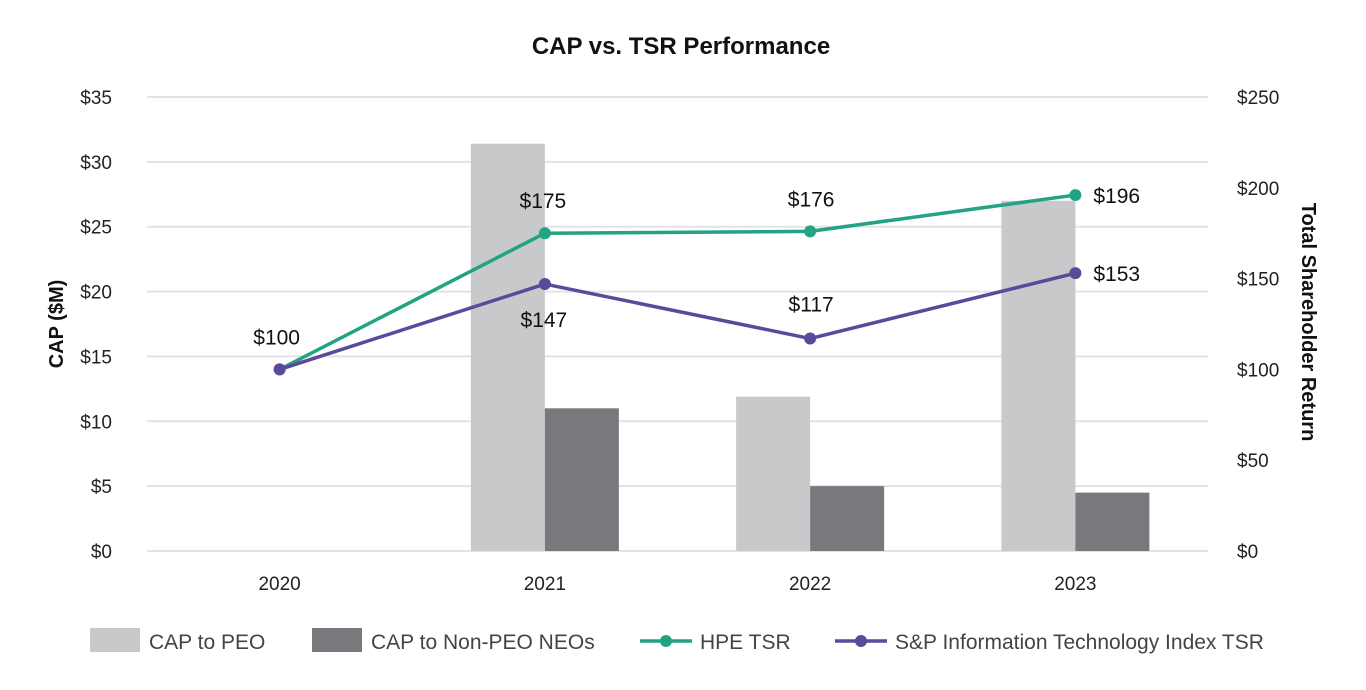 The height and width of the screenshot is (690, 1366). What do you see at coordinates (101, 552) in the screenshot?
I see `y-left-tick-label: $0` at bounding box center [101, 552].